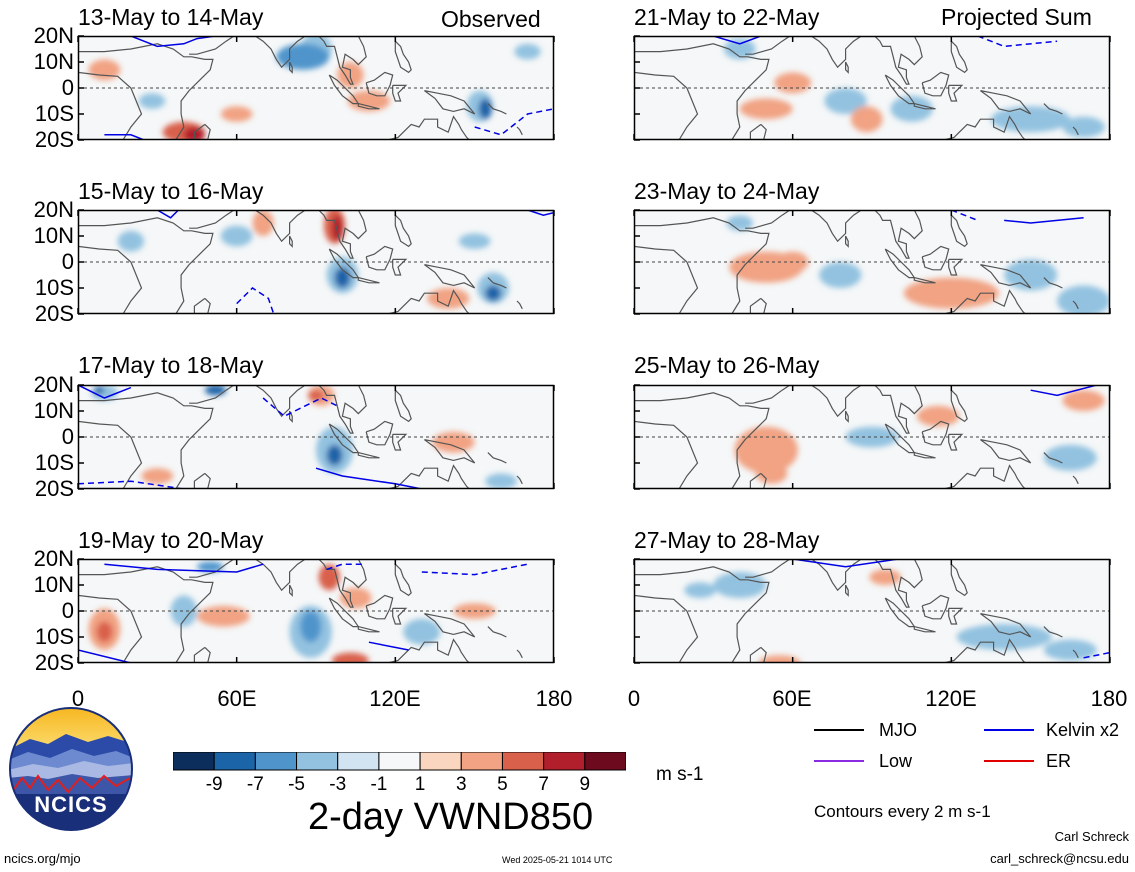 This screenshot has width=1135, height=872. What do you see at coordinates (296, 784) in the screenshot?
I see `colorbar-tick-label: -5` at bounding box center [296, 784].